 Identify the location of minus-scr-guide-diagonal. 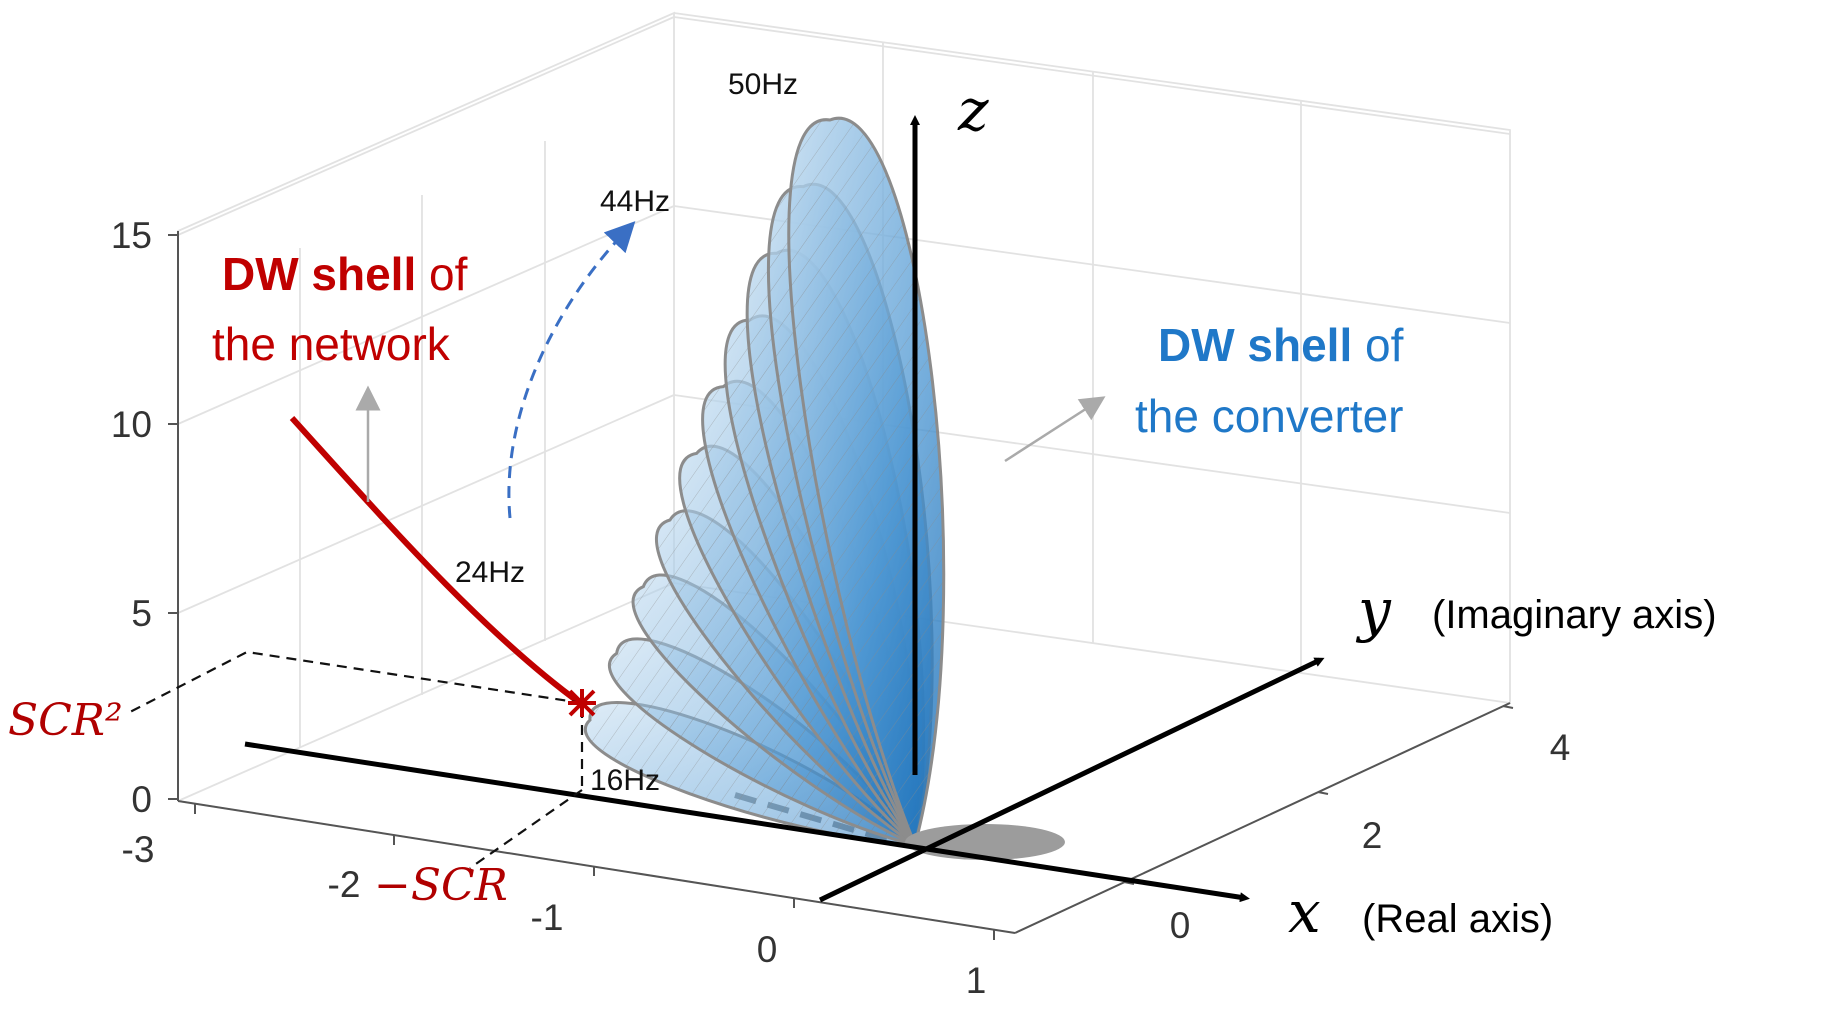
(526, 829).